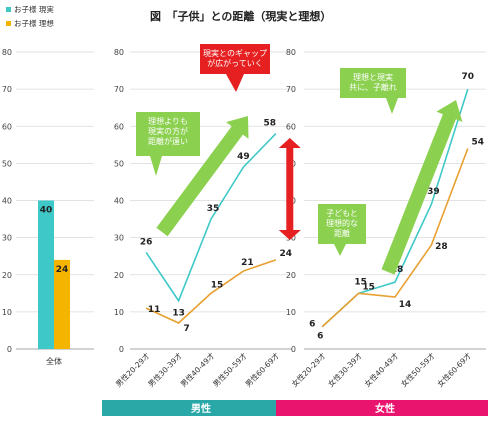  I want to click on callout-text: 理想的な, so click(342, 223).